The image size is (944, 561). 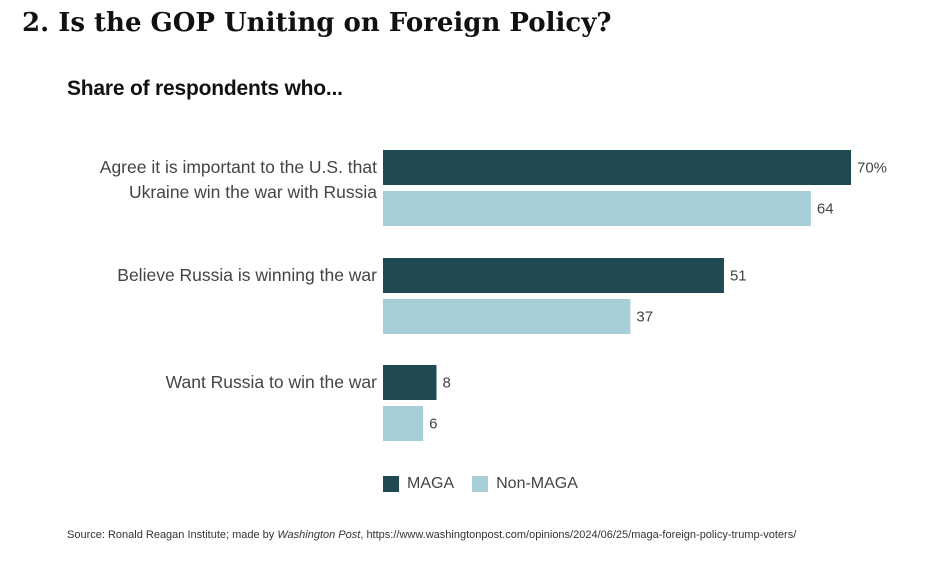 What do you see at coordinates (238, 167) in the screenshot?
I see `category-label-line: Agree it is important to the U.S. that` at bounding box center [238, 167].